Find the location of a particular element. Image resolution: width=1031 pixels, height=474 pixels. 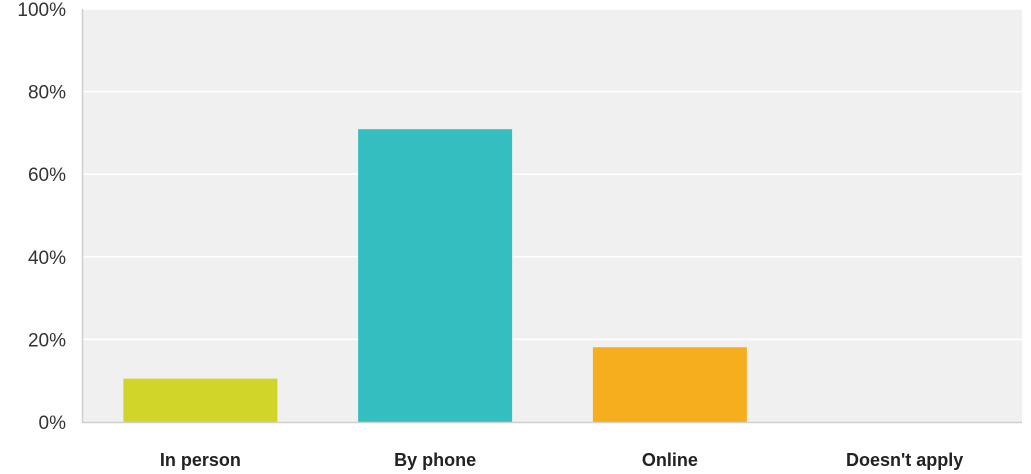

x-category-label-in-person: In person is located at coordinates (200, 460).